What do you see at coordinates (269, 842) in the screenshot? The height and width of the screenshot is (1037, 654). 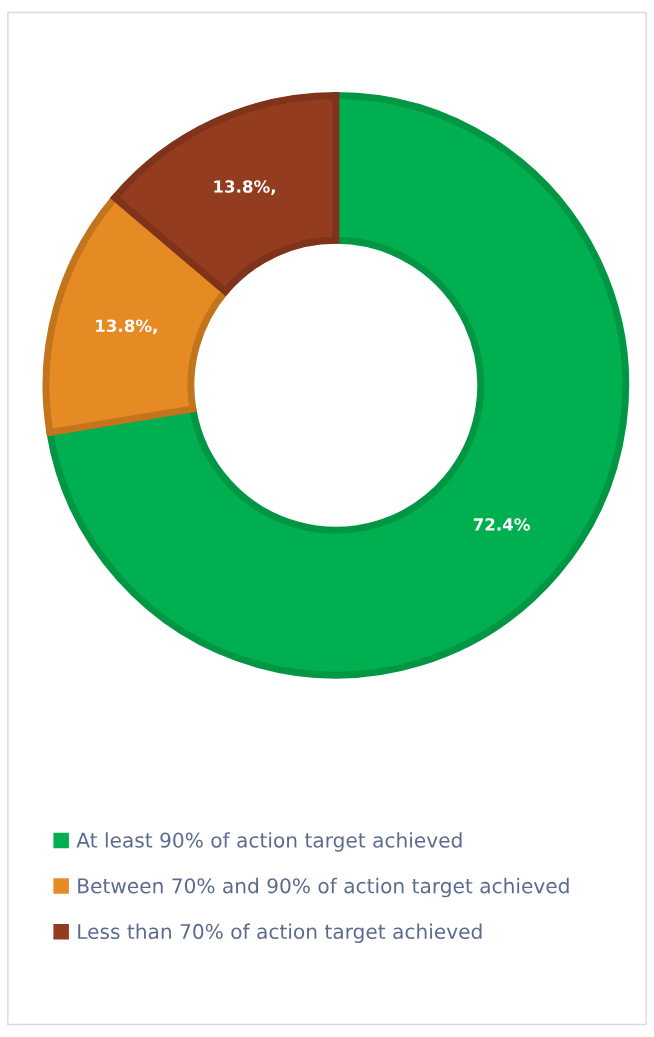 I see `legend-label: At least 90% of action target achieved` at bounding box center [269, 842].